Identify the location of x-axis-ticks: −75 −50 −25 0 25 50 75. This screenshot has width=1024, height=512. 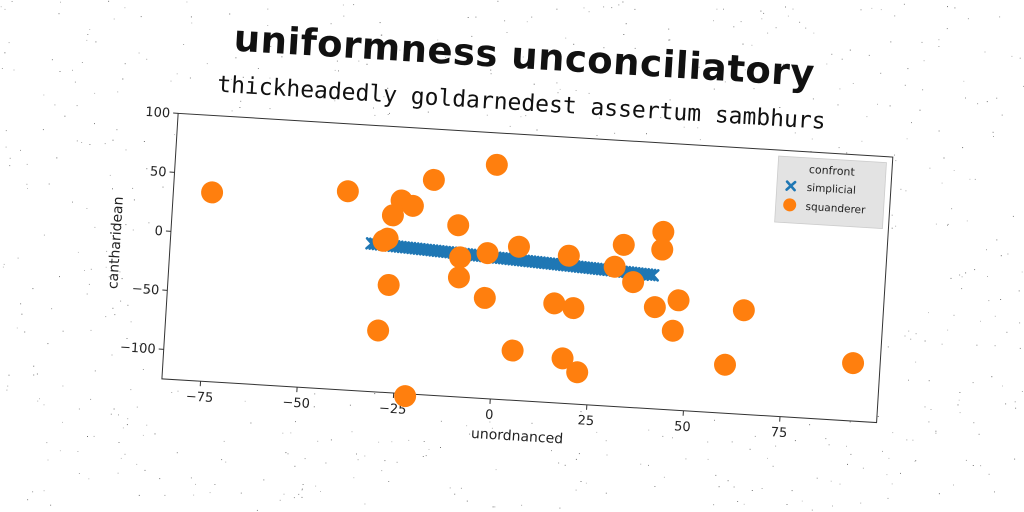
(486, 411).